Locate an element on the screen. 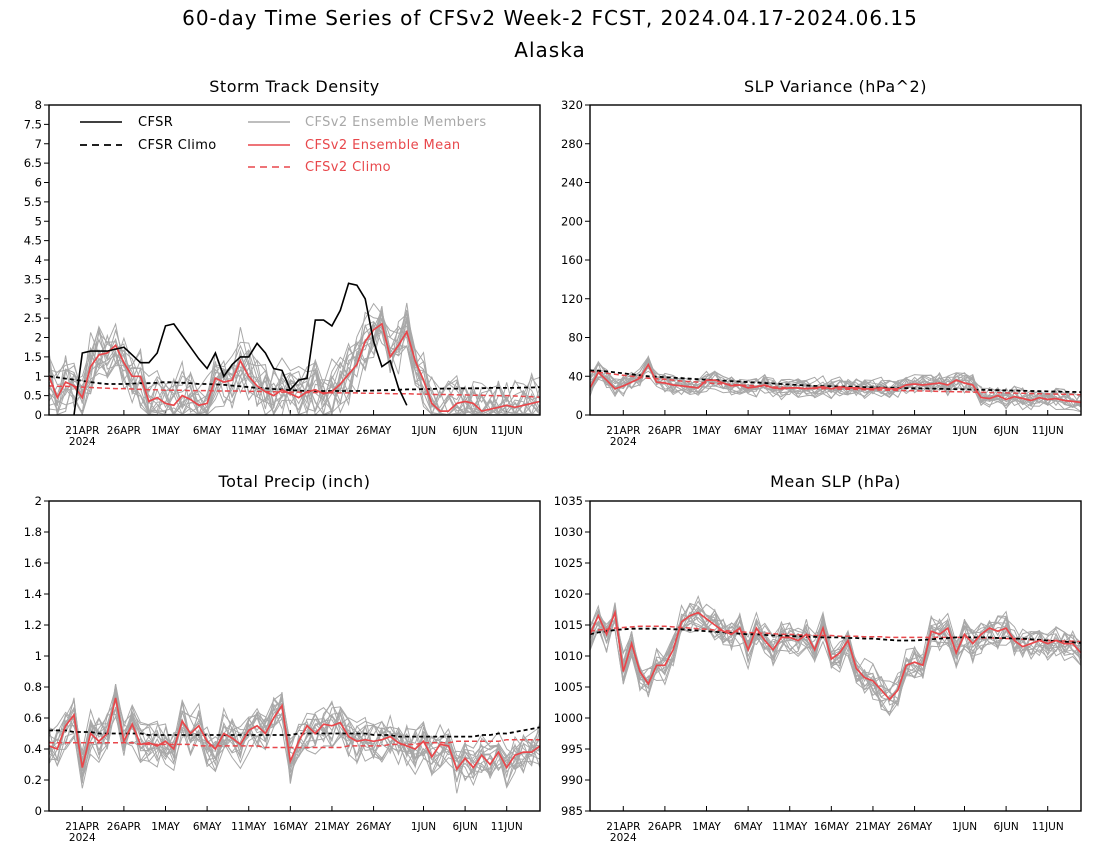  y-tick-label: 1010 is located at coordinates (568, 656).